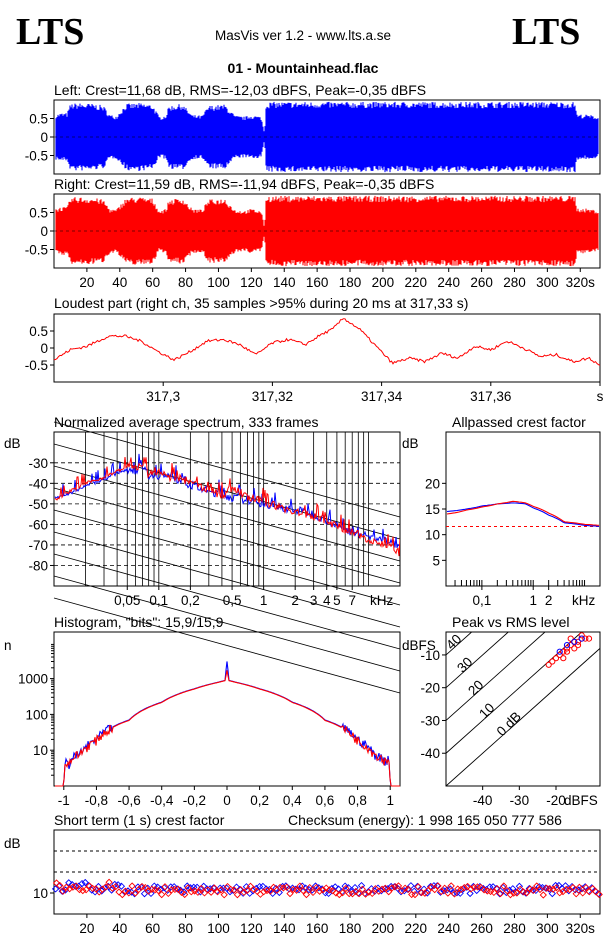 The width and height of the screenshot is (606, 951). I want to click on time-tick-label: 120, so click(251, 282).